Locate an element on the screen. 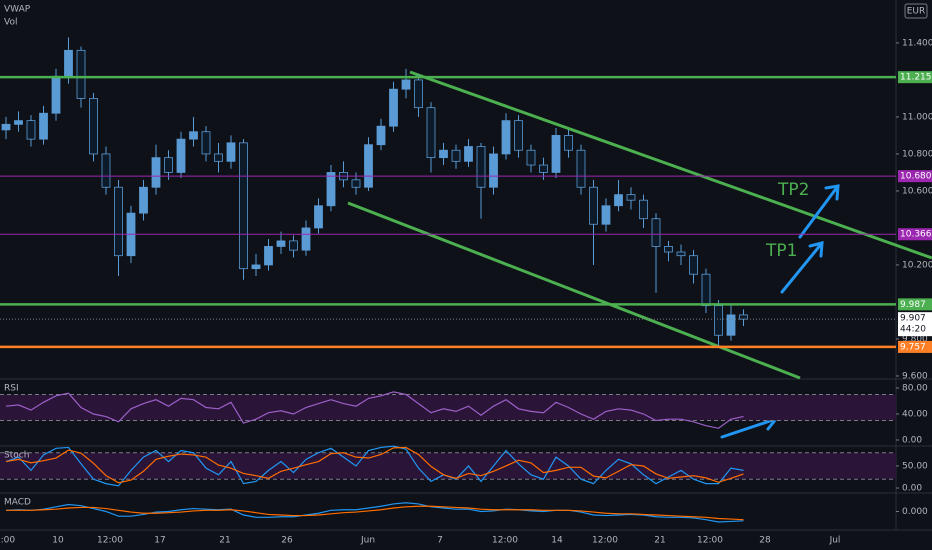  y-tick-label: 11.000 is located at coordinates (917, 117).